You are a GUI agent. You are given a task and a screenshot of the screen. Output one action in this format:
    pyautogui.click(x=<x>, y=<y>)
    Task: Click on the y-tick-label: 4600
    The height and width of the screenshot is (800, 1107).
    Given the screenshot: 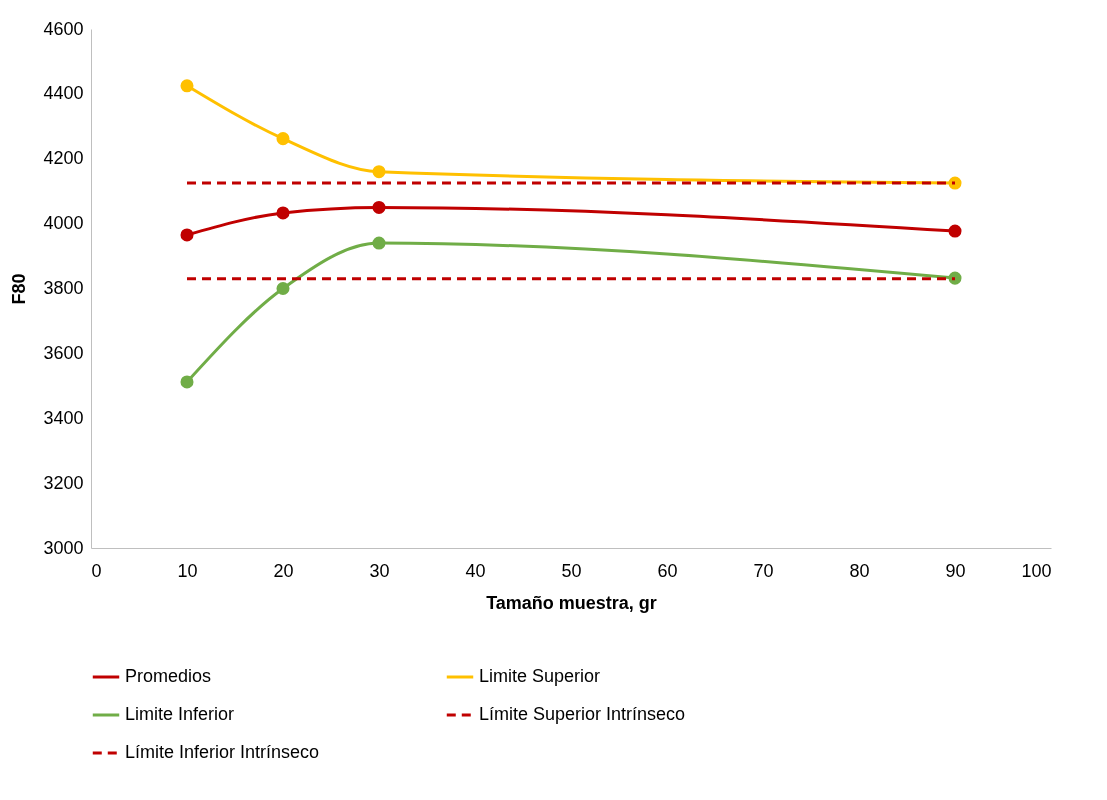 What is the action you would take?
    pyautogui.click(x=63, y=28)
    